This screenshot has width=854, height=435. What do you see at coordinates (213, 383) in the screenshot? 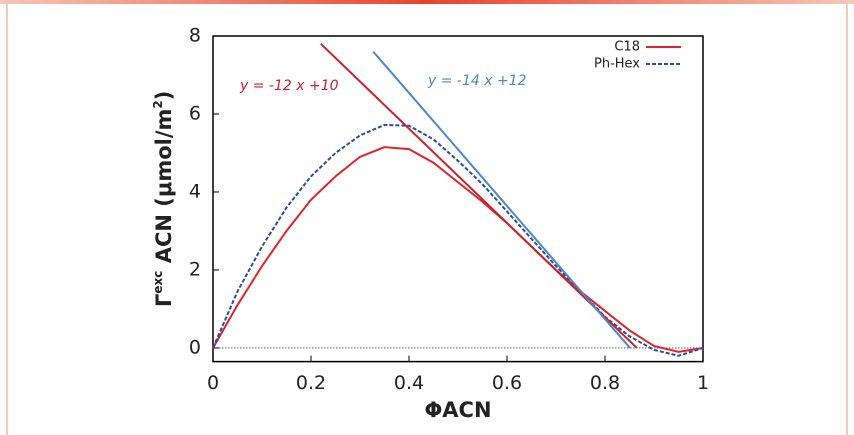
I see `x-tick-label: 0` at bounding box center [213, 383].